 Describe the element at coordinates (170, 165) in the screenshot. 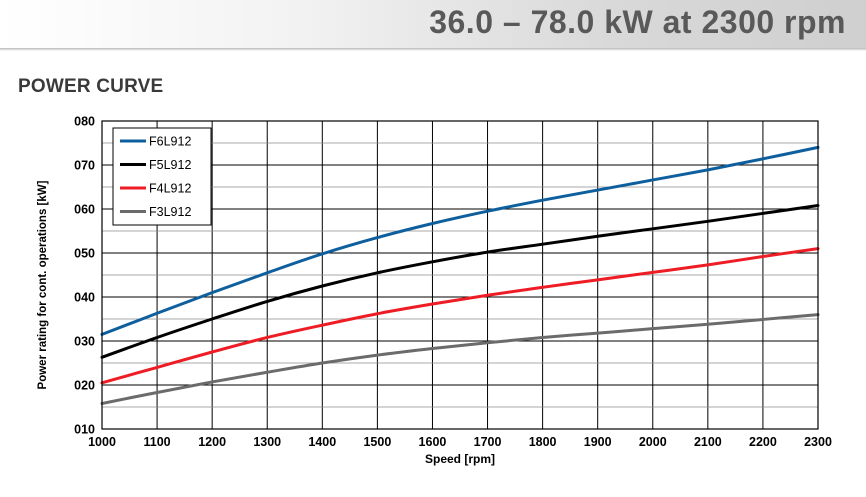

I see `legend-label: F5L912` at that location.